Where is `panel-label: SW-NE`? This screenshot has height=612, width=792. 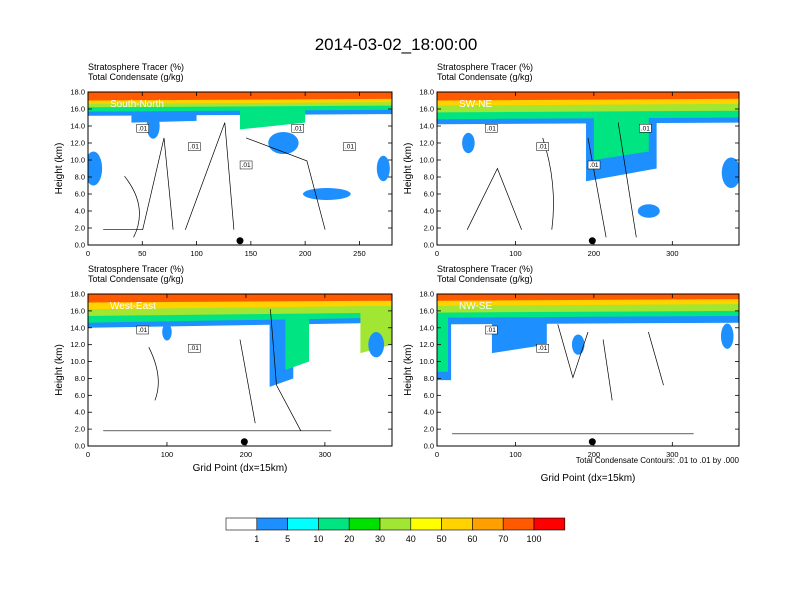 panel-label: SW-NE is located at coordinates (475, 104).